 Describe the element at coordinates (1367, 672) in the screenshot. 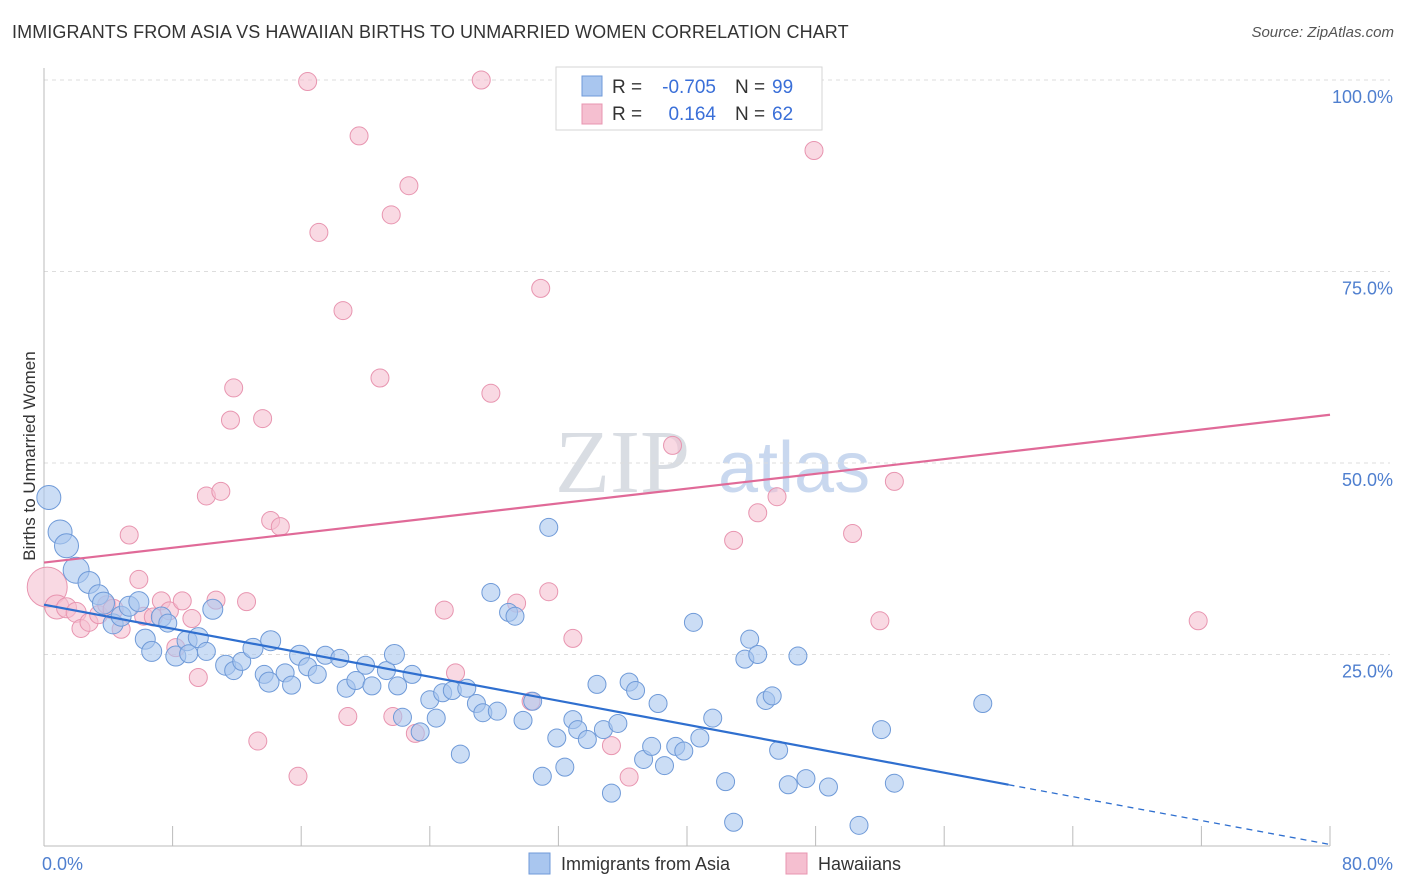

I see `y-tick-label-25: 25.0%` at that location.